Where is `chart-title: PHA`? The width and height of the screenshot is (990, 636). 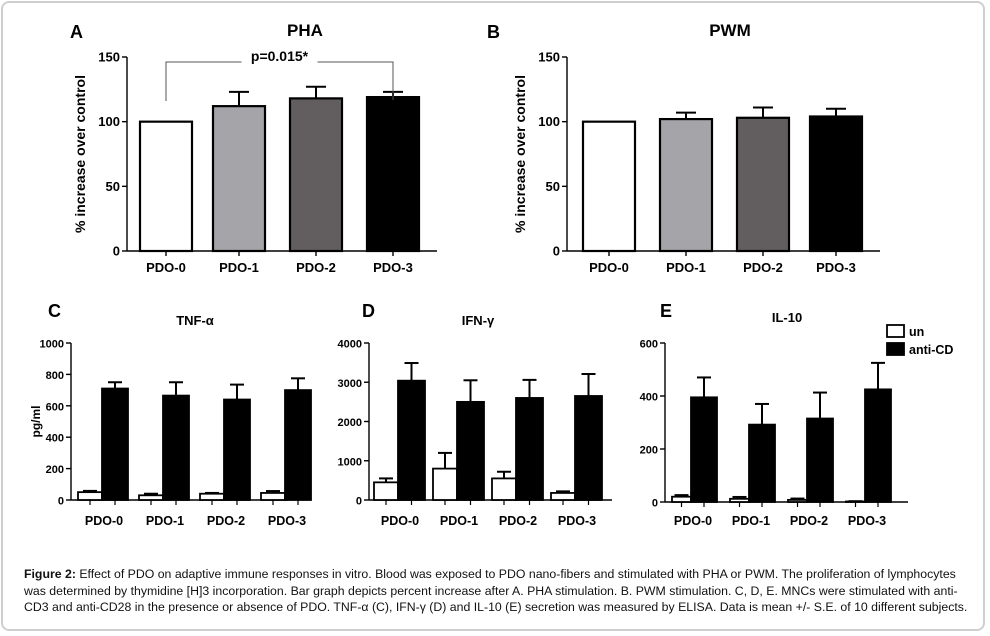
chart-title: PHA is located at coordinates (305, 30).